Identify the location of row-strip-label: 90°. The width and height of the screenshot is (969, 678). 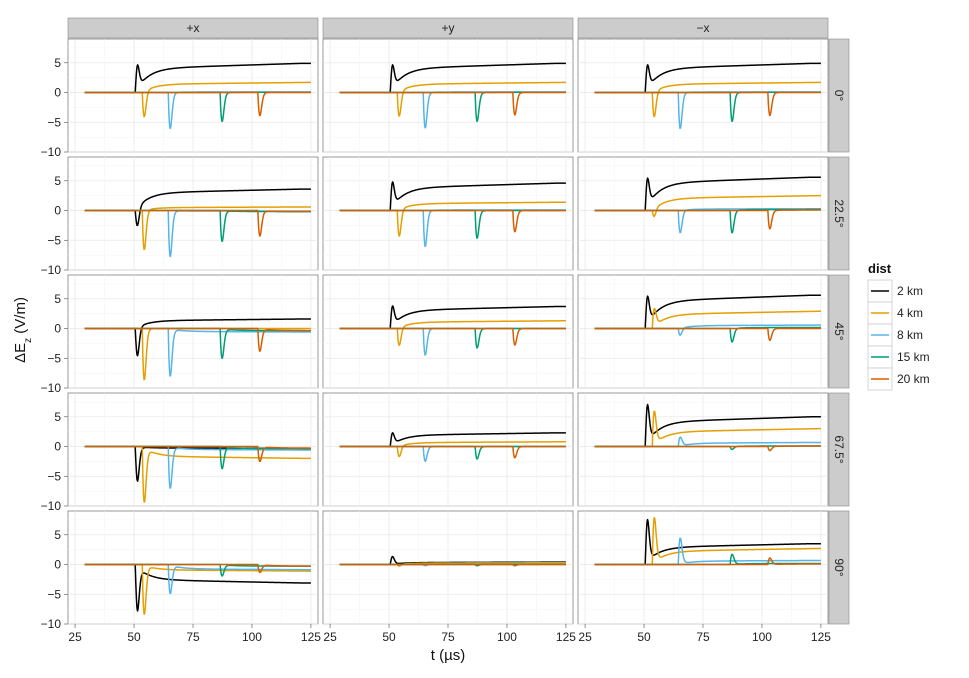
(839, 567).